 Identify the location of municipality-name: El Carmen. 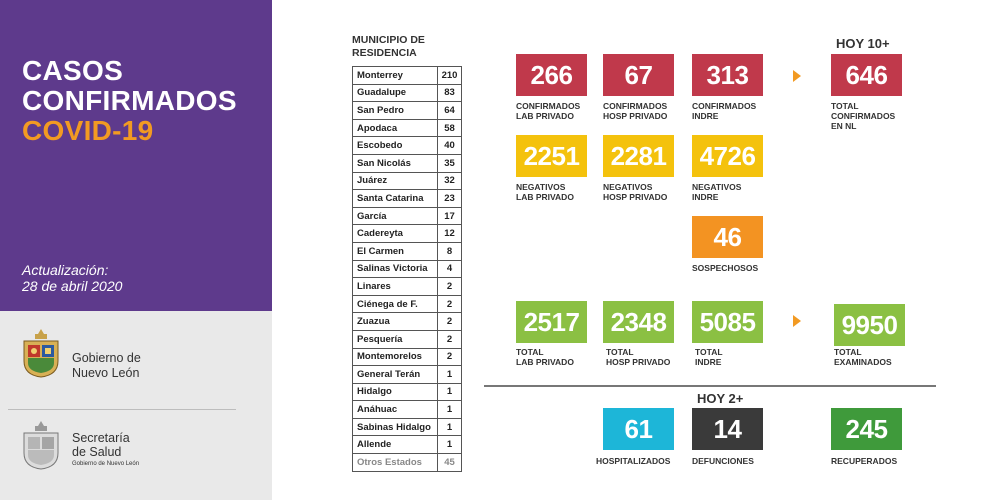
(395, 251).